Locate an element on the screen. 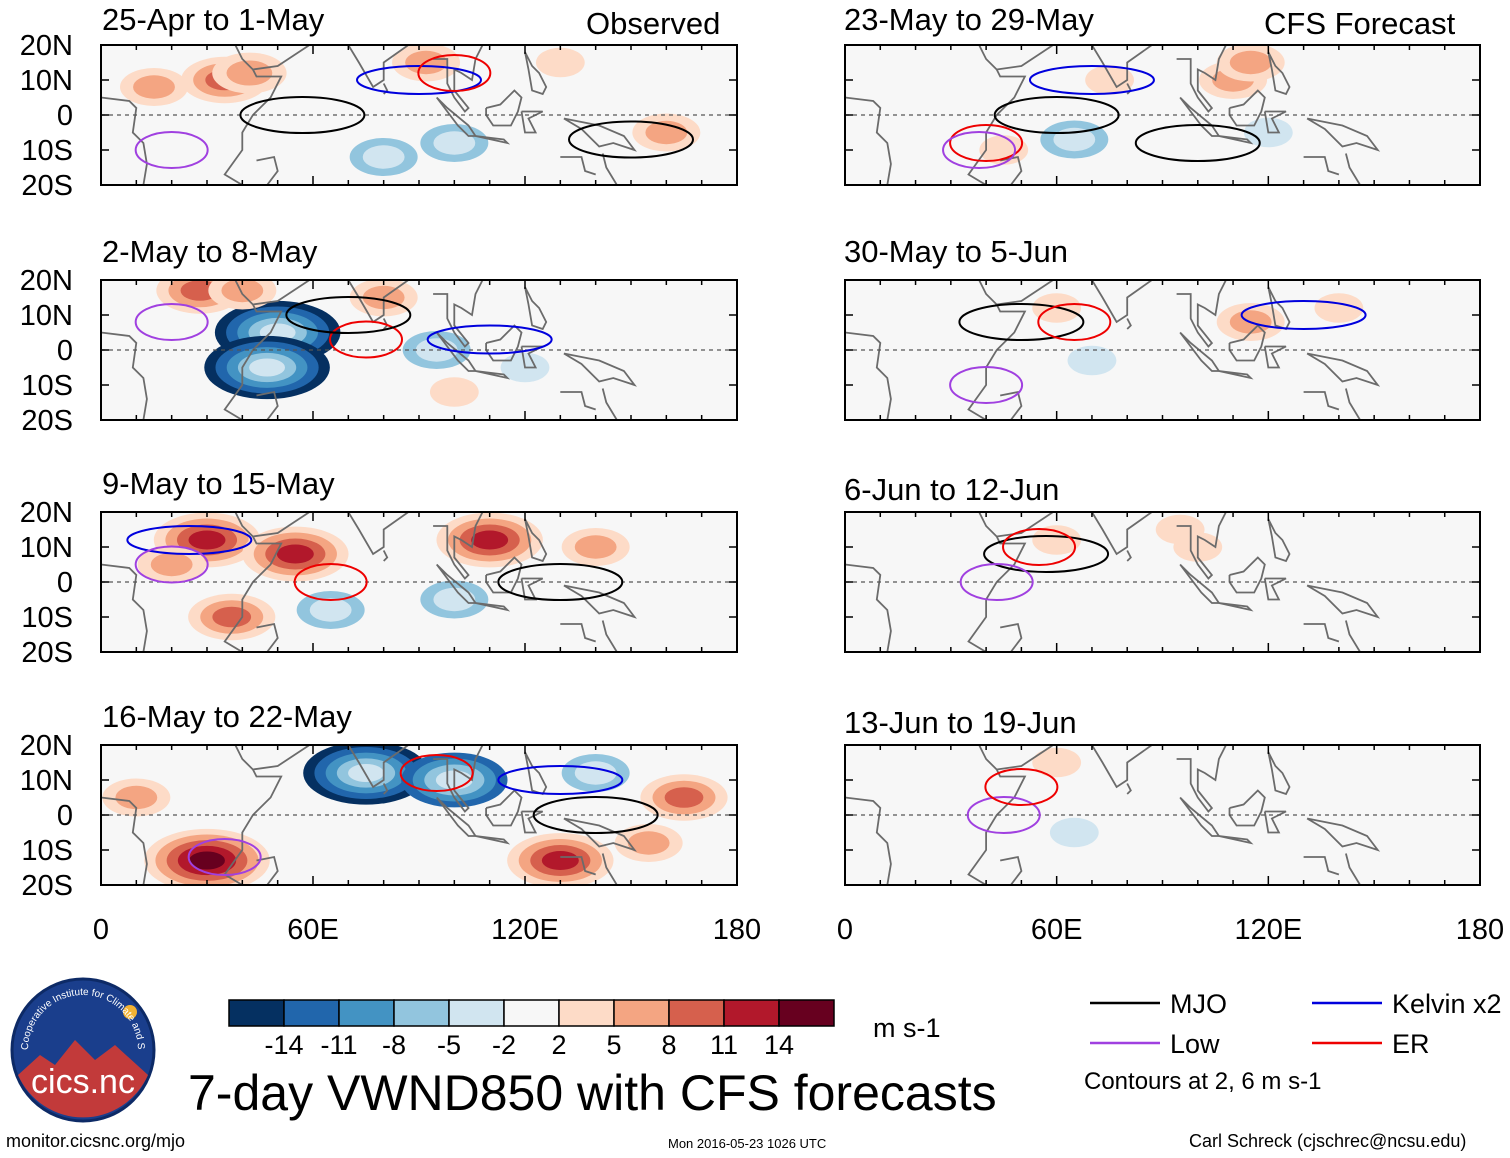  footer-author: Carl Schreck (cjschrec@ncsu.edu) is located at coordinates (1328, 1141).